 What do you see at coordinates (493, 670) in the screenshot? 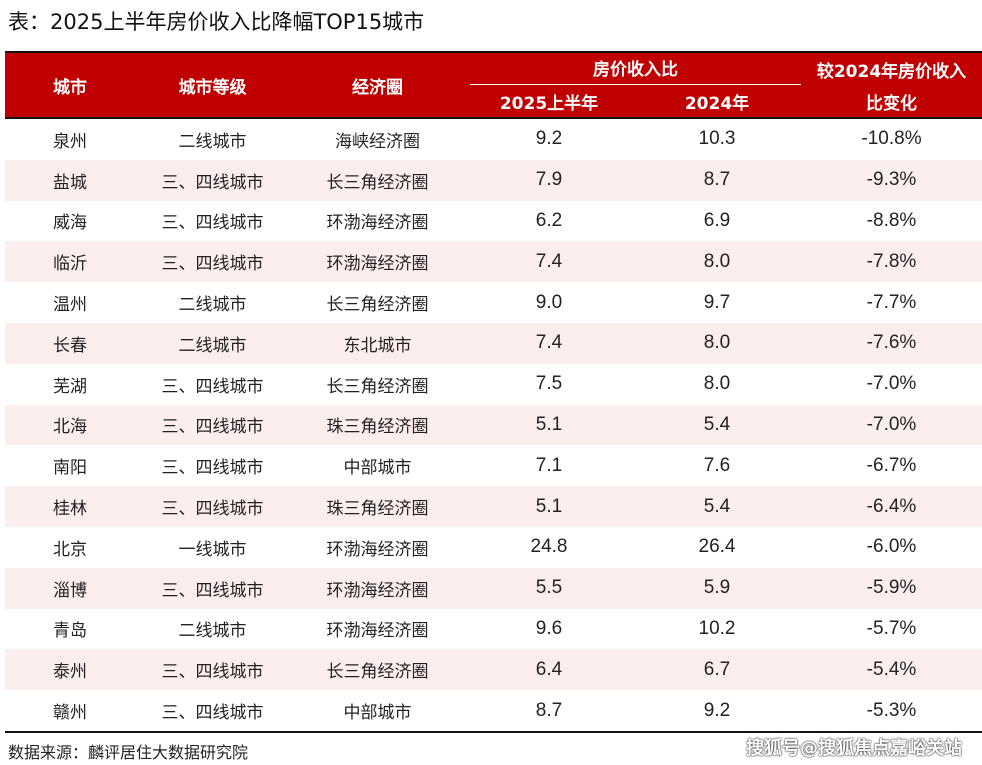
I see `table-row: 泰州 三、四线城市 长三角经济圈 6.4 6.7 -5.4%` at bounding box center [493, 670].